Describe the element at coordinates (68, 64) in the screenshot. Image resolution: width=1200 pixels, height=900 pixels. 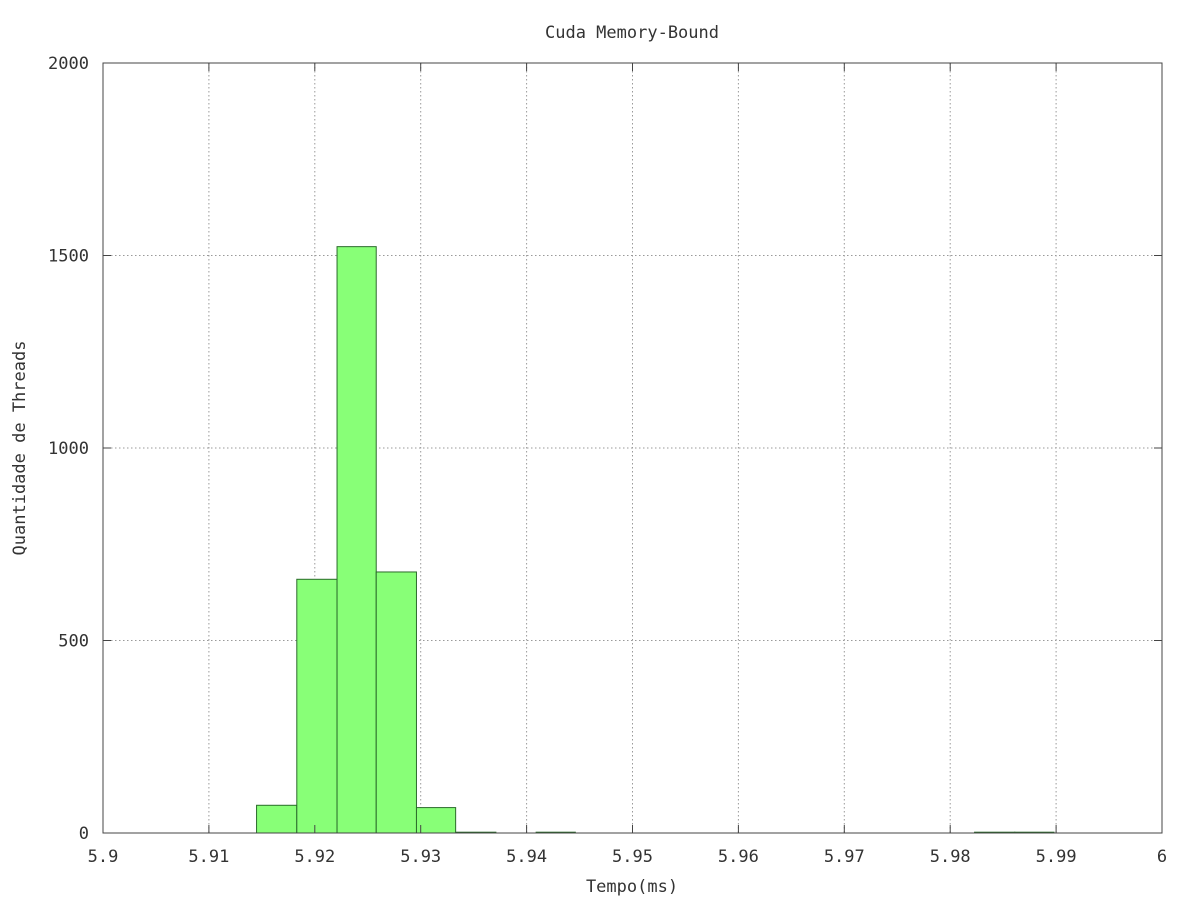
I see `y-tick-label: 2000` at that location.